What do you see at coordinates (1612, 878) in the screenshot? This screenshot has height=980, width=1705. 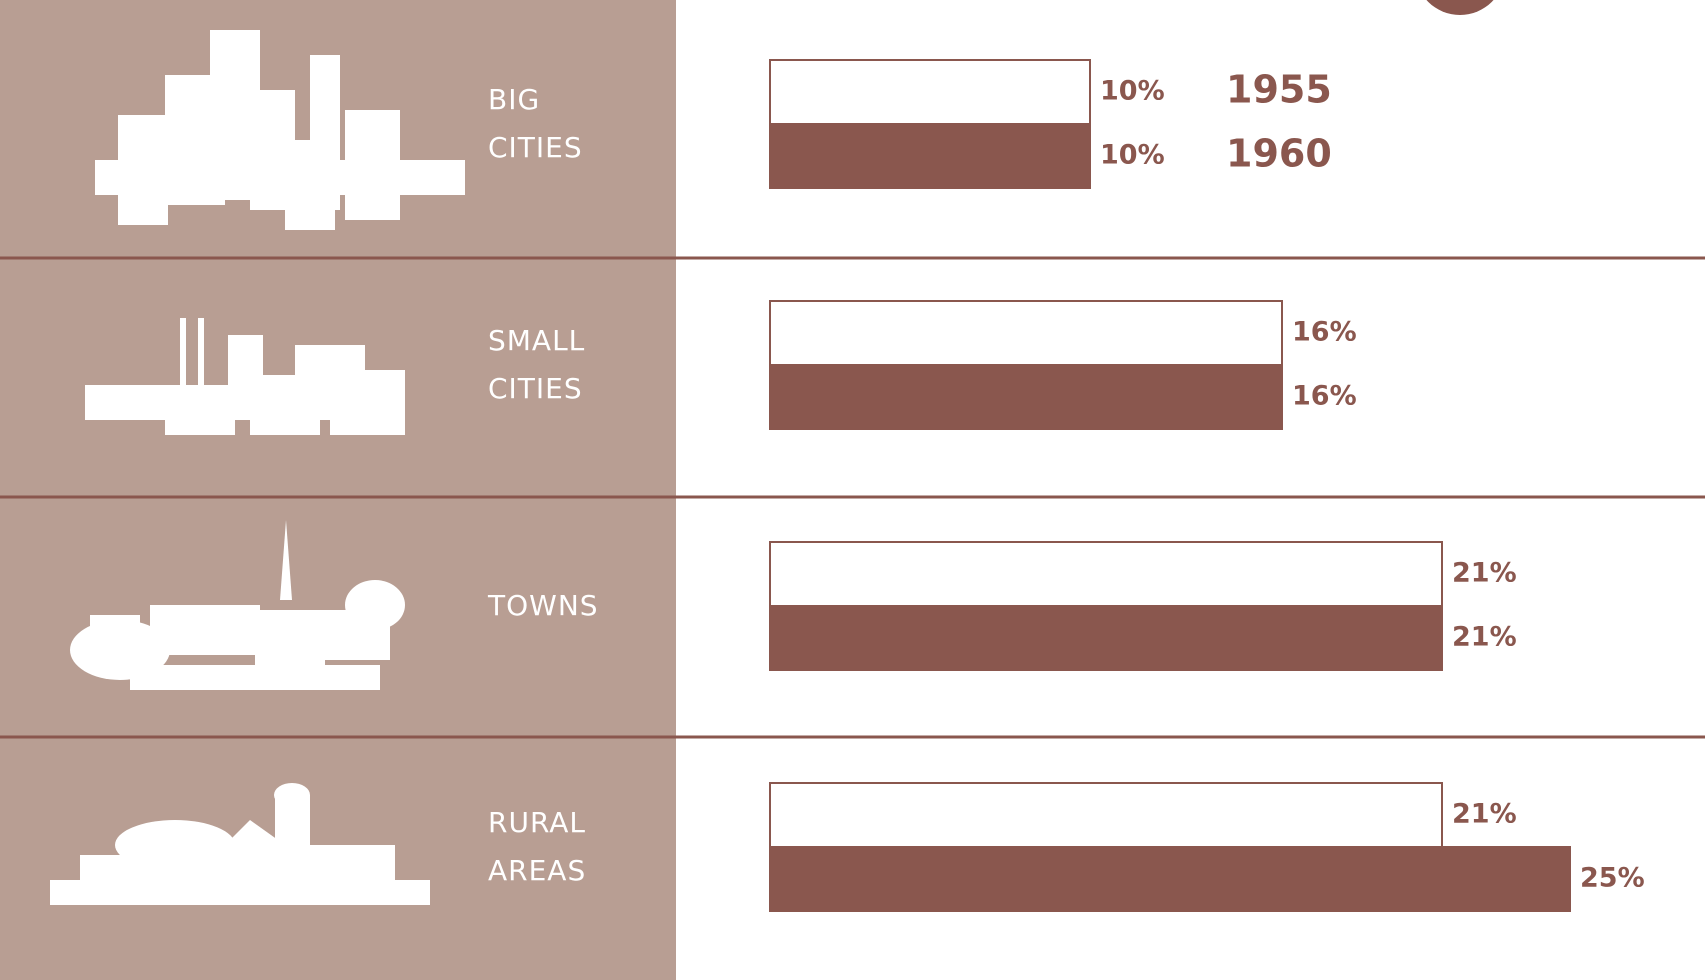 I see `value-label: 25%` at bounding box center [1612, 878].